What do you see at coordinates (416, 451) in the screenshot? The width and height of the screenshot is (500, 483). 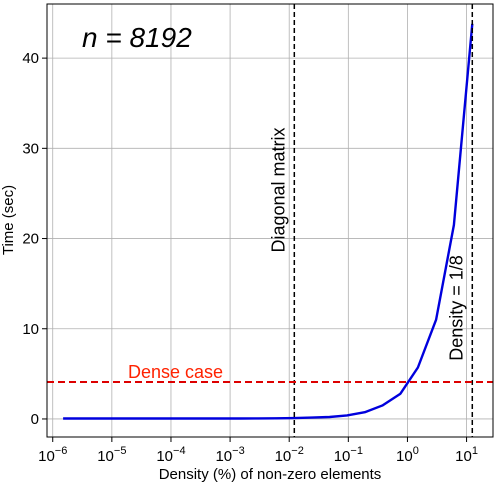 I see `x-tick-exponent: 0` at bounding box center [416, 451].